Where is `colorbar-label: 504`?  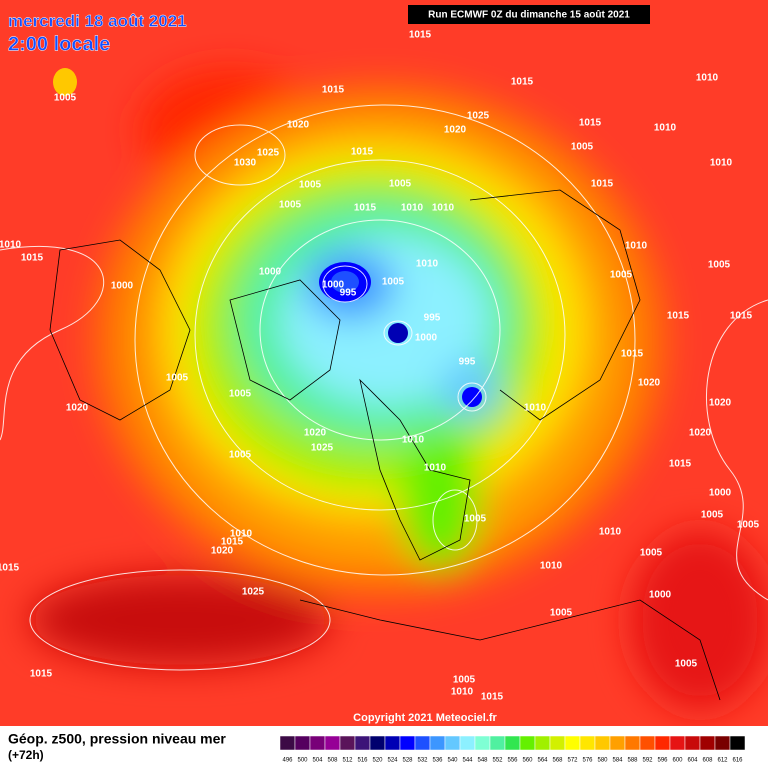 colorbar-label: 504 is located at coordinates (317, 761).